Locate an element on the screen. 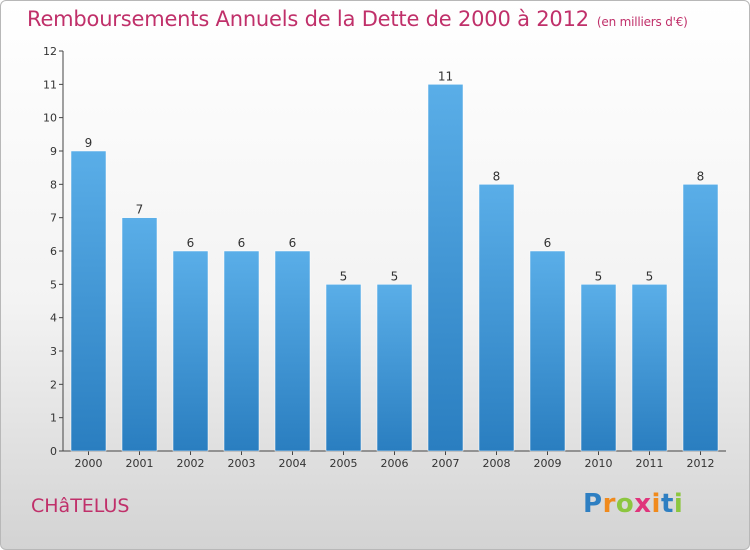  logo-letter: x is located at coordinates (643, 504).